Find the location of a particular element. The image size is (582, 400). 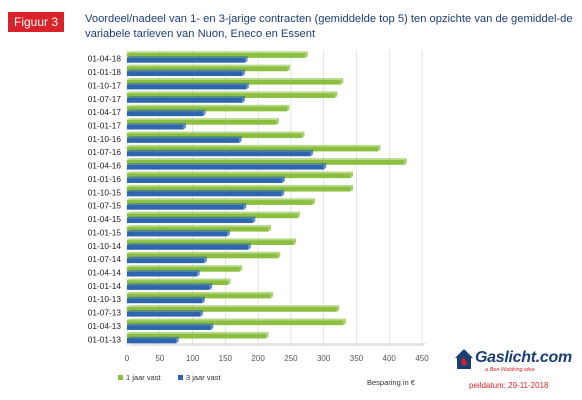

y-tick-label: 01-04-13 is located at coordinates (105, 326).